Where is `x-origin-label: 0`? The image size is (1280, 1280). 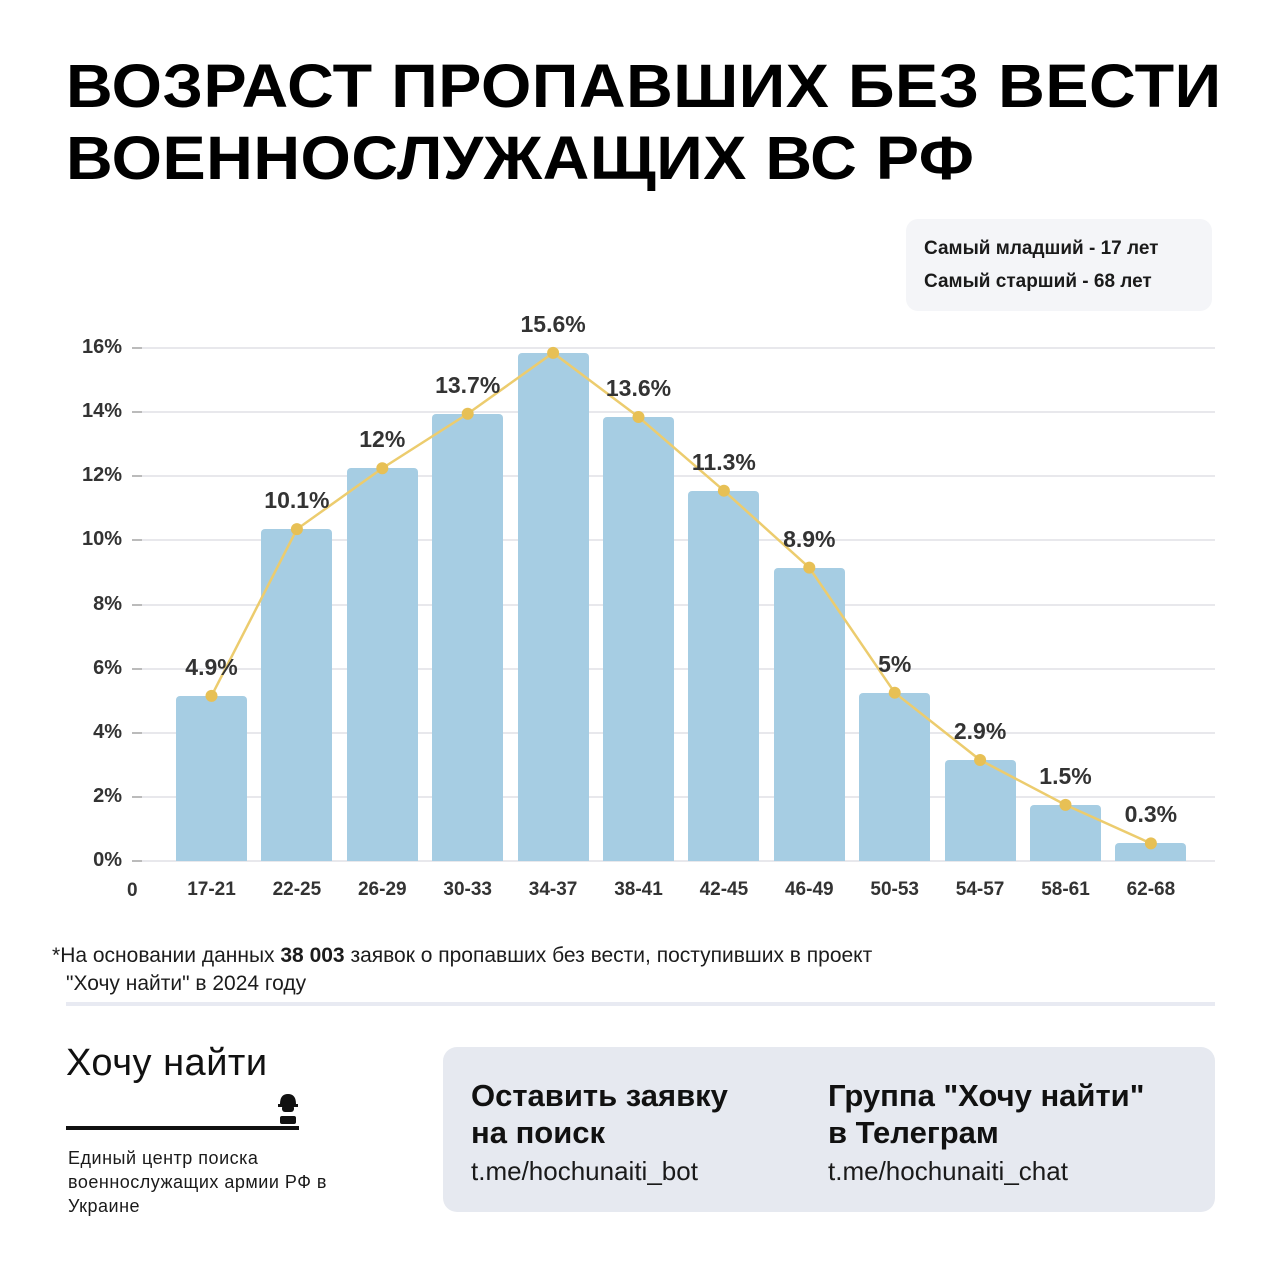 x-origin-label: 0 is located at coordinates (132, 890).